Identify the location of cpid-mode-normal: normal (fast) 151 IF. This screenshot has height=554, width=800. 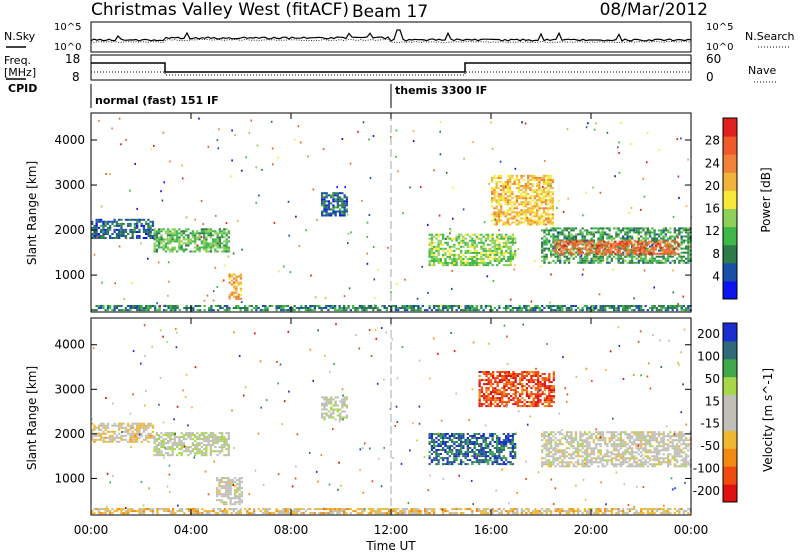
(157, 100).